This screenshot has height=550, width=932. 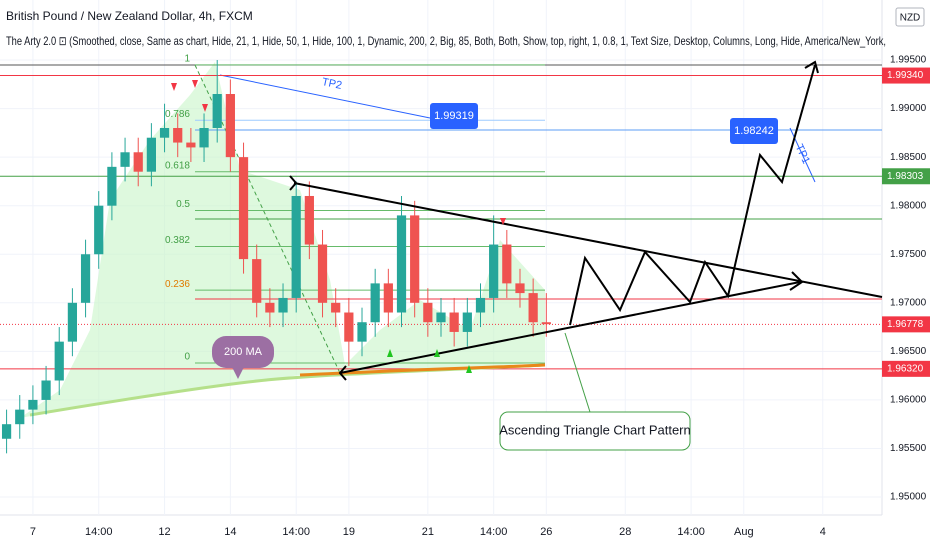 What do you see at coordinates (908, 157) in the screenshot?
I see `y-tick-label: 1.98500` at bounding box center [908, 157].